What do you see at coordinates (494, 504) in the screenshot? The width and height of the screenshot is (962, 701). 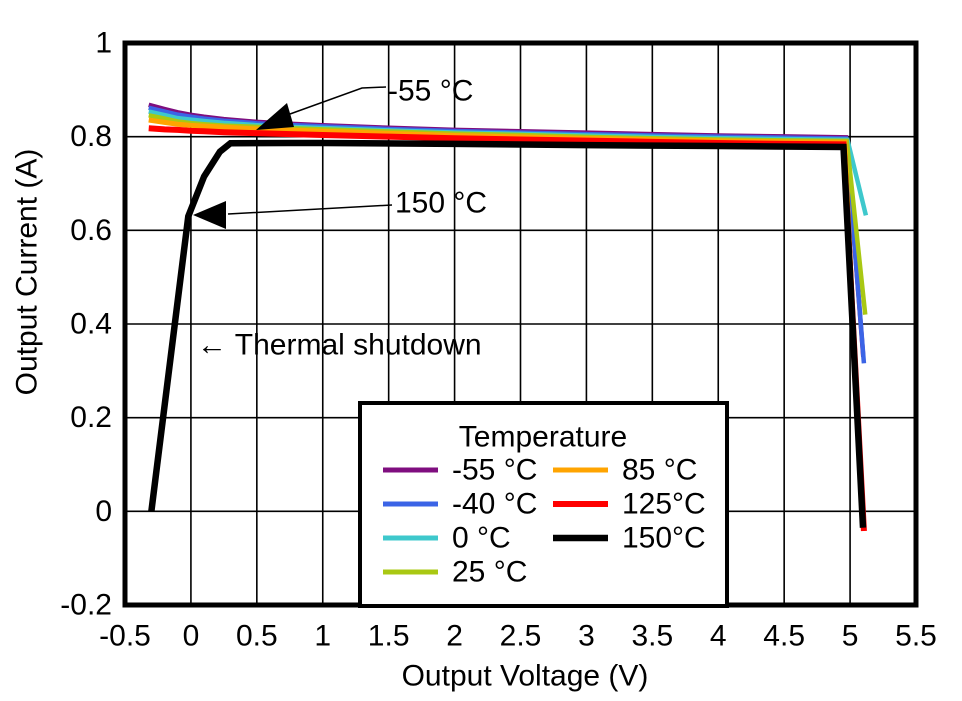 I see `legend-label: -40 °C` at bounding box center [494, 504].